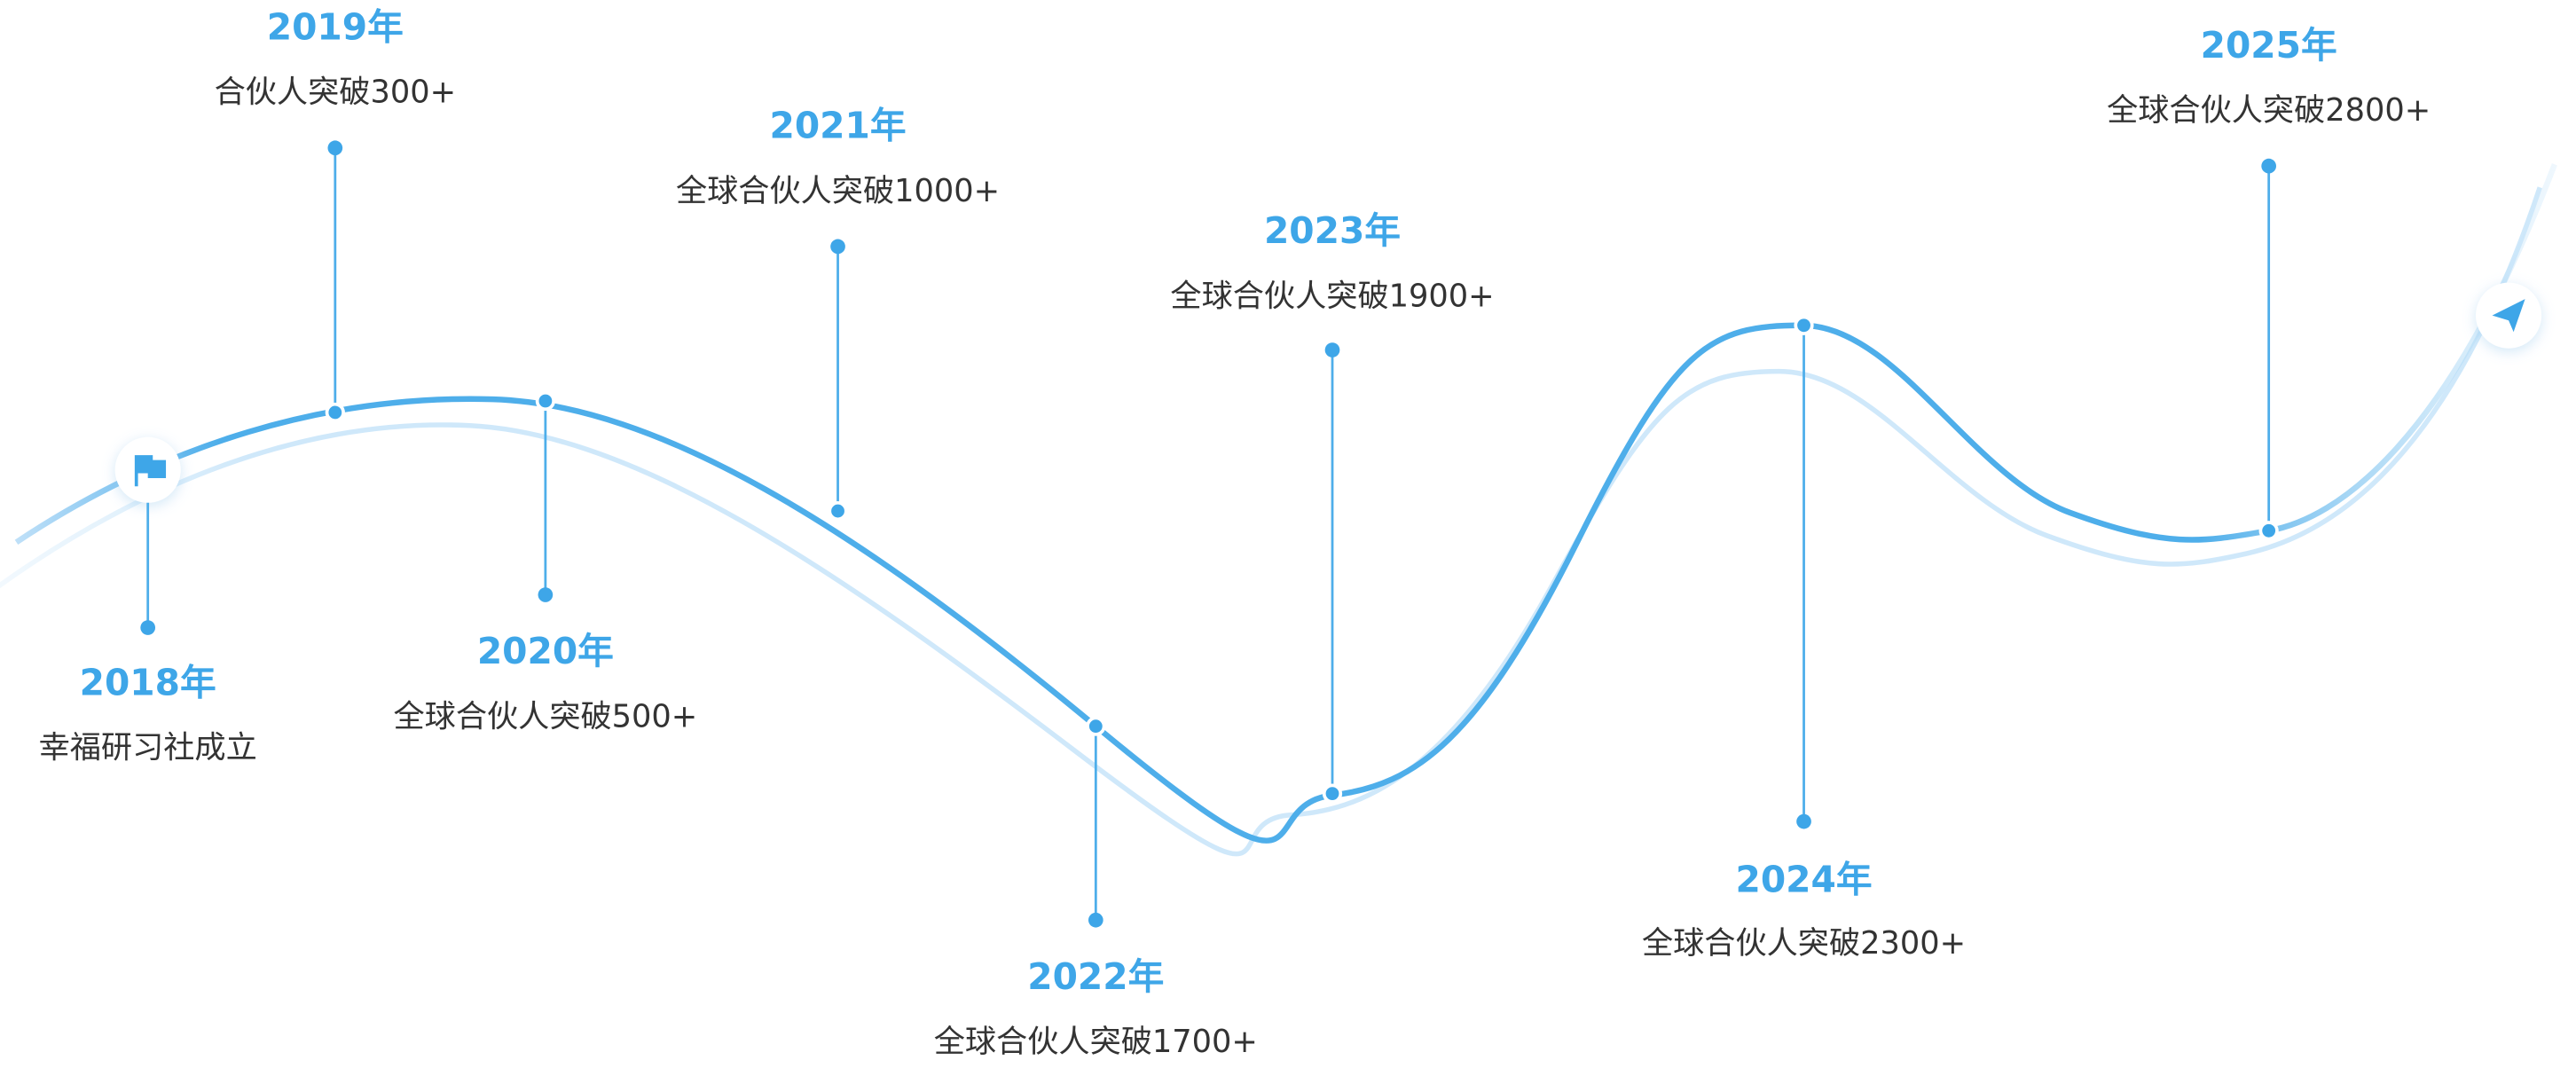 The image size is (2576, 1068). What do you see at coordinates (1332, 296) in the screenshot?
I see `milestone-text: 全球合伙人突破1900+` at bounding box center [1332, 296].